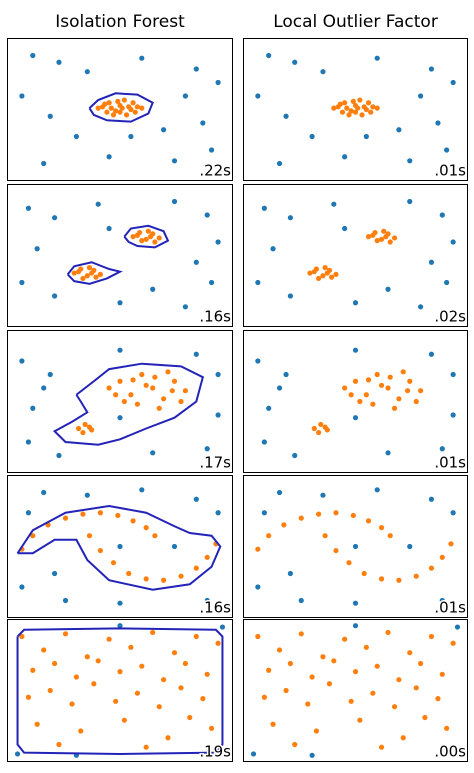  What do you see at coordinates (215, 608) in the screenshot?
I see `time-label: .16s` at bounding box center [215, 608].